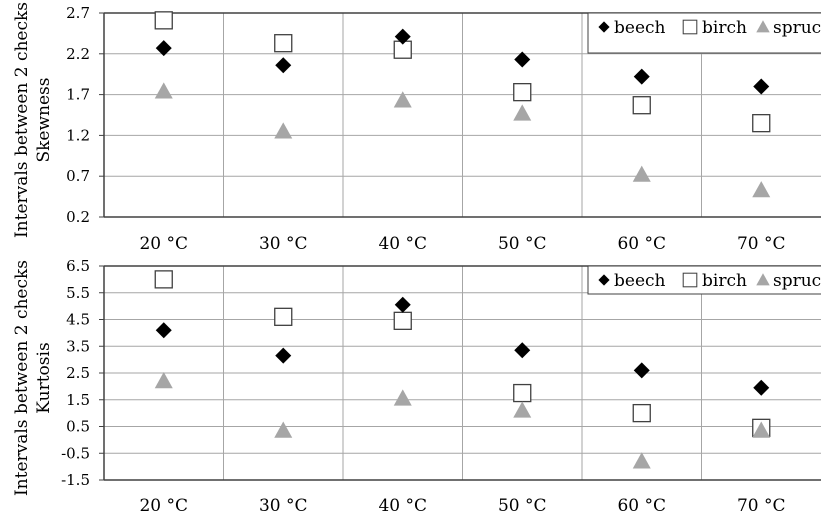  I want to click on y-tick-label: -0.5, so click(75, 453).